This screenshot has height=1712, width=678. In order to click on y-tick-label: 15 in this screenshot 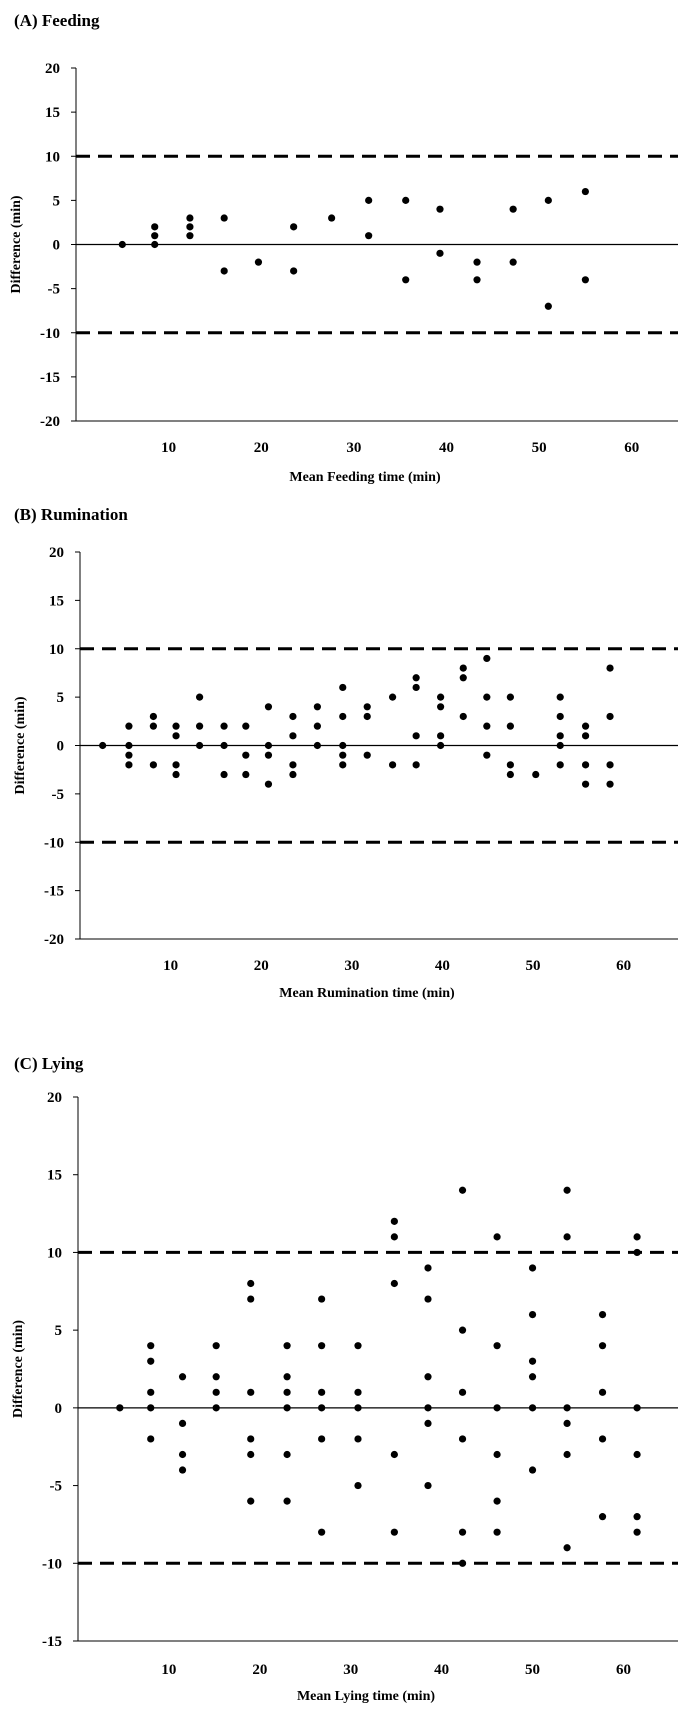, I will do `click(52, 113)`.